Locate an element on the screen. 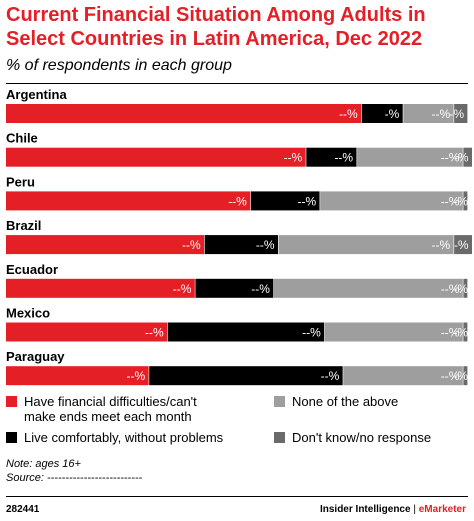 This screenshot has width=474, height=521. data-label-mexico-none: --% is located at coordinates (450, 333).